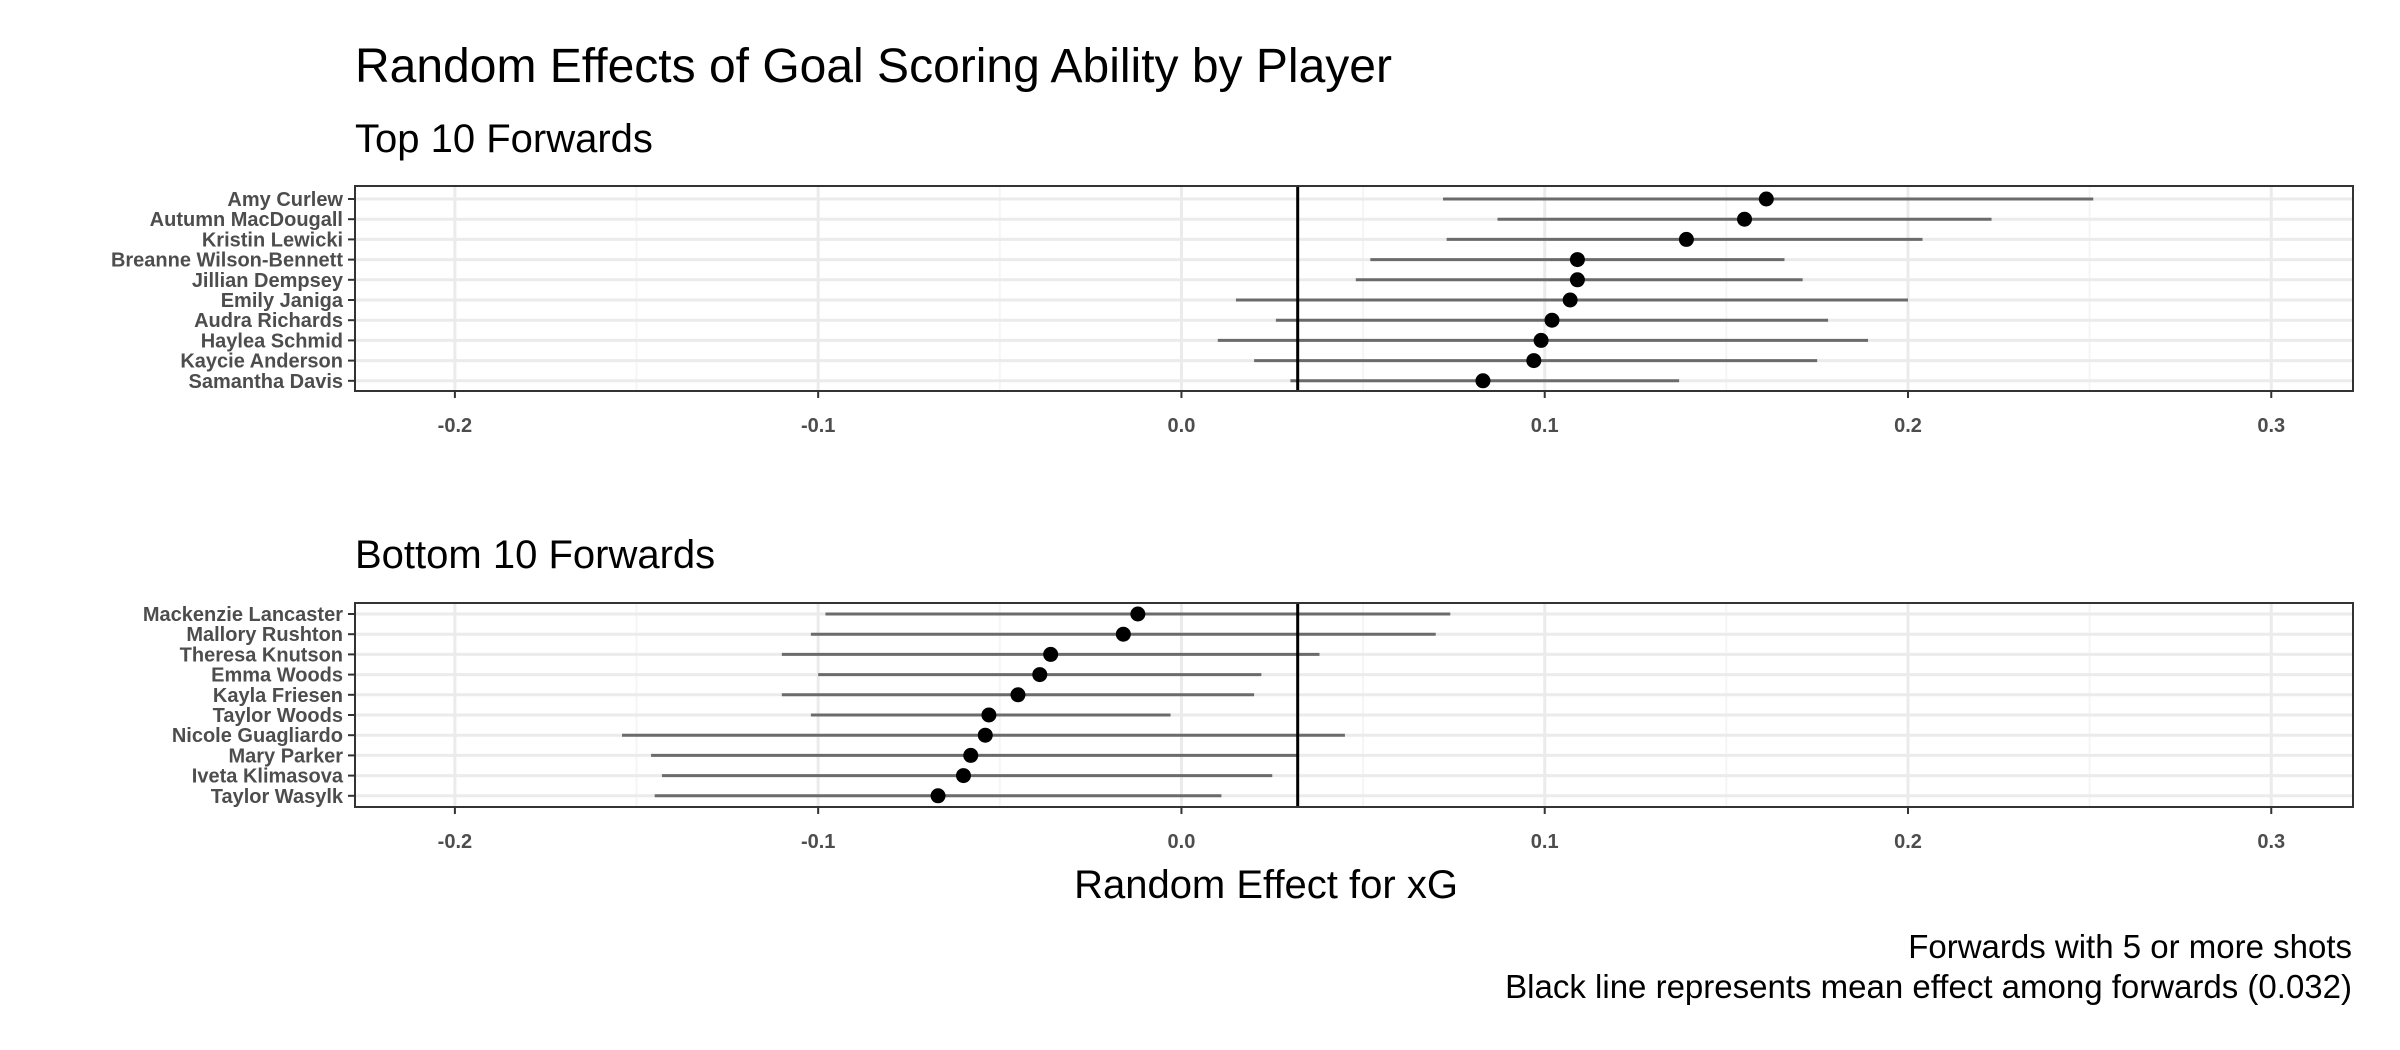 The image size is (2400, 1050). What do you see at coordinates (504, 139) in the screenshot?
I see `panel-subtitle: Top 10 Forwards` at bounding box center [504, 139].